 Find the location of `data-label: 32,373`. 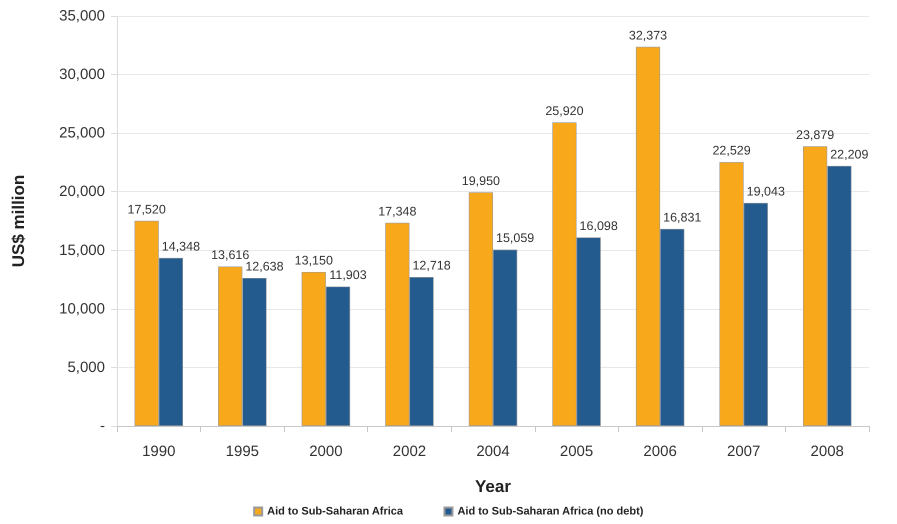

data-label: 32,373 is located at coordinates (648, 35).